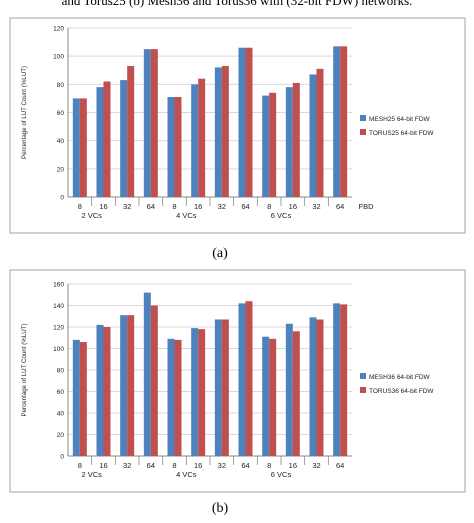 This screenshot has width=474, height=523. I want to click on legend-entry: TORUS25 64-bit FDW, so click(401, 133).